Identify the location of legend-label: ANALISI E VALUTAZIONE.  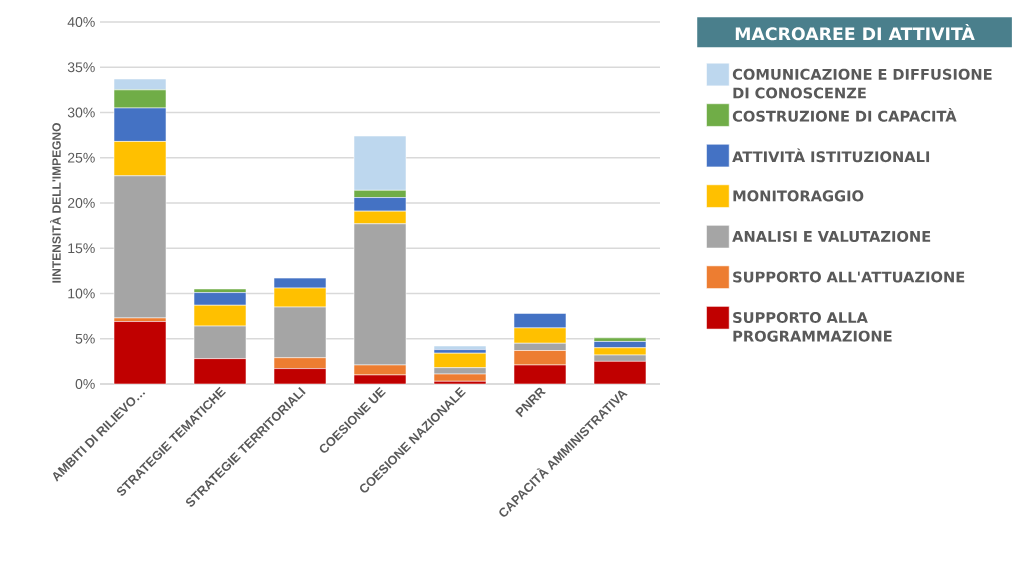
(831, 236).